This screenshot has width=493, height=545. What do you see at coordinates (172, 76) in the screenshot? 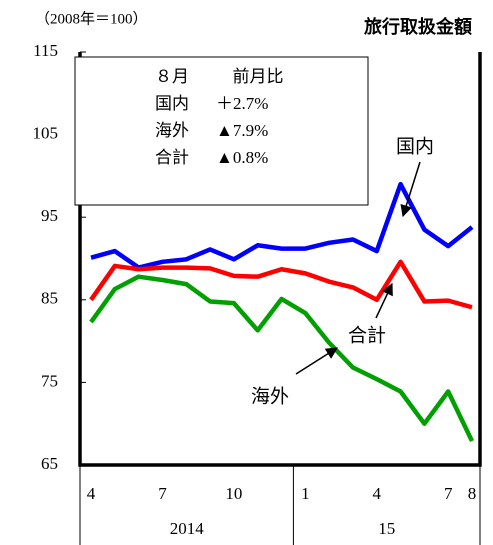
I see `box-header: ８月` at bounding box center [172, 76].